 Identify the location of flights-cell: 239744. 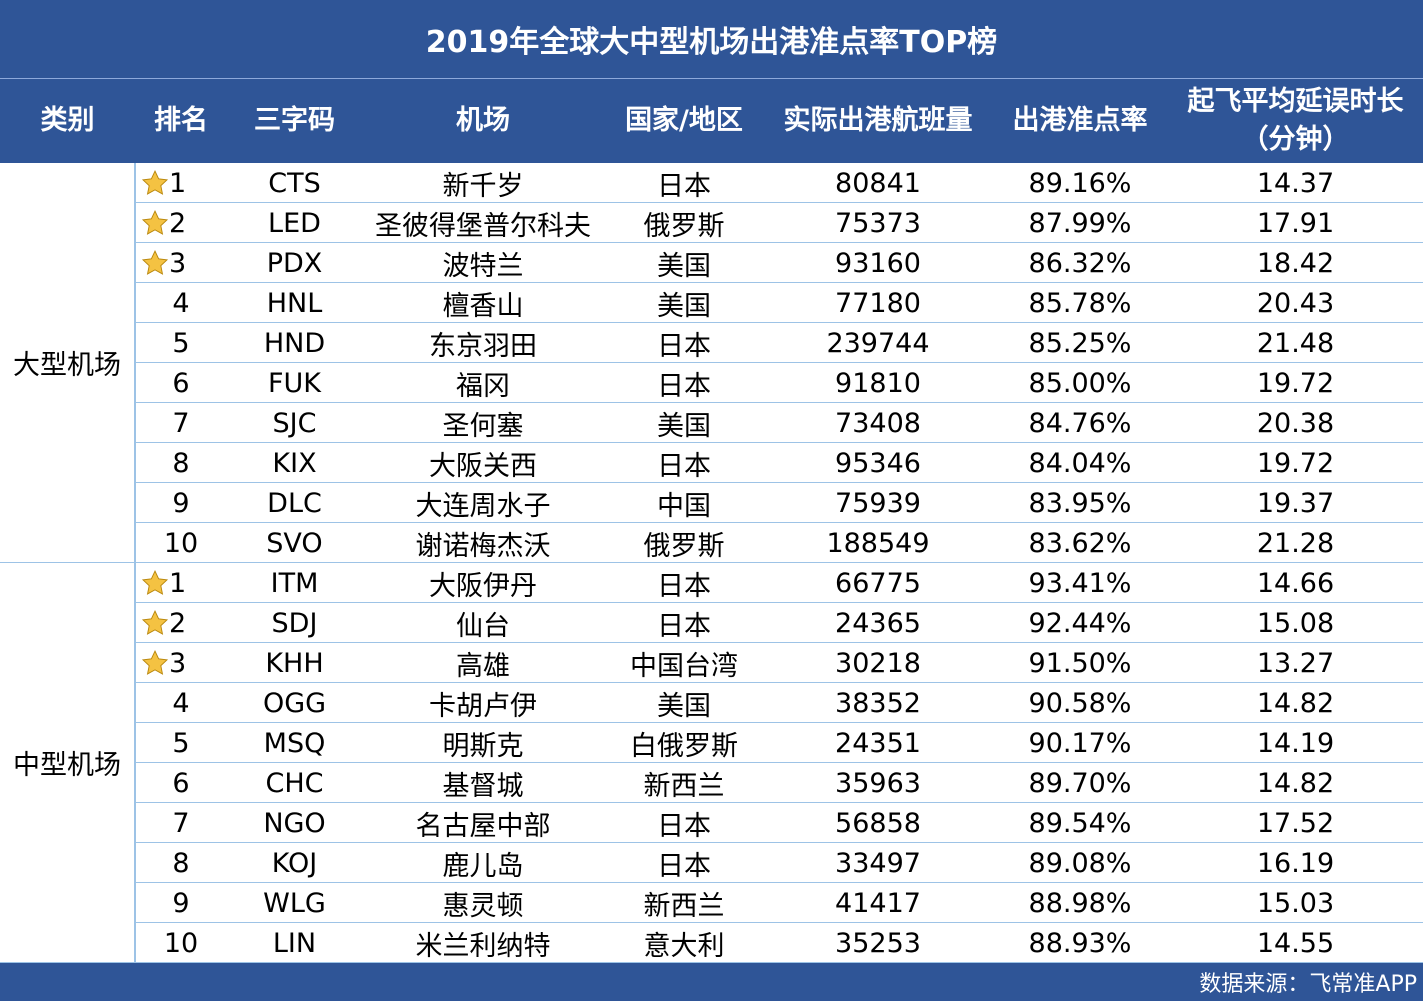
(878, 343).